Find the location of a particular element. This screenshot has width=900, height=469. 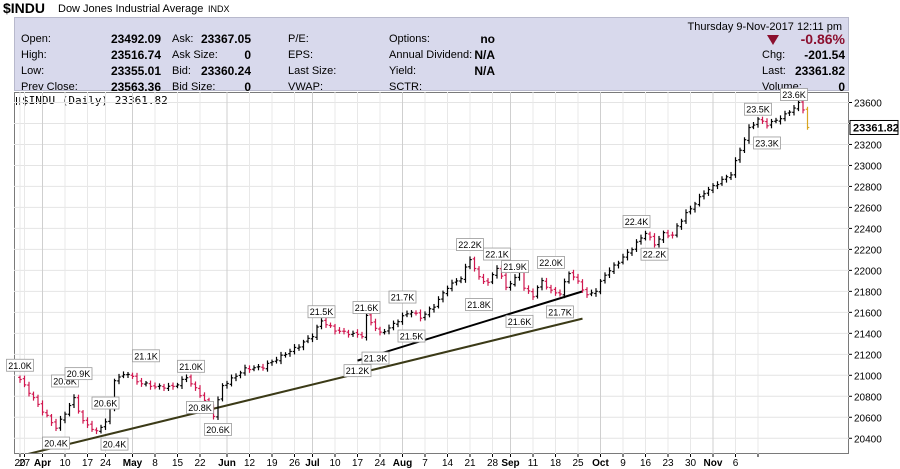

x-tick-label: Sep is located at coordinates (510, 463).